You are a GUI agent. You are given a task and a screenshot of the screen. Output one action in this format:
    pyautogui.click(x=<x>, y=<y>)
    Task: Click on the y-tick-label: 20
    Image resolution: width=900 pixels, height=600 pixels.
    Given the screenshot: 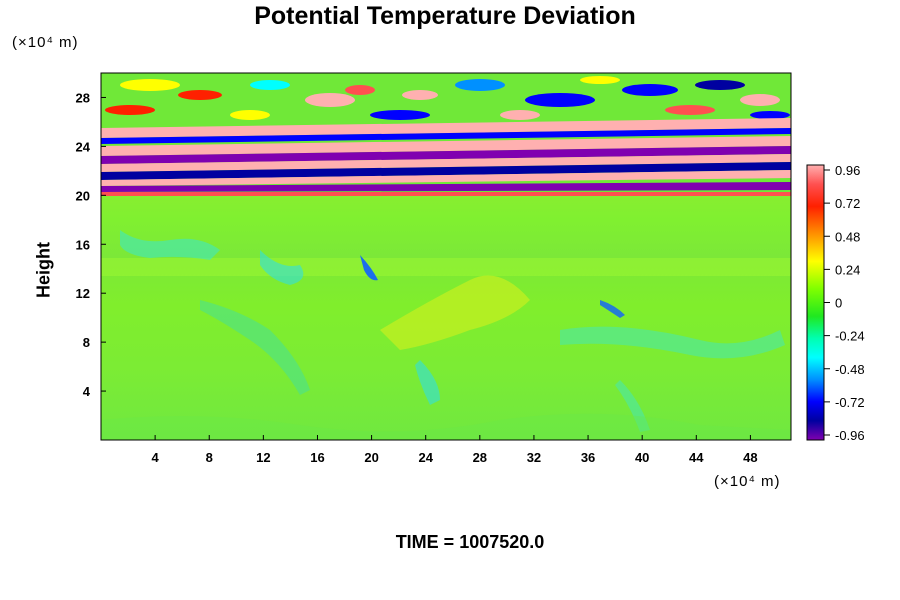 What is the action you would take?
    pyautogui.click(x=83, y=195)
    